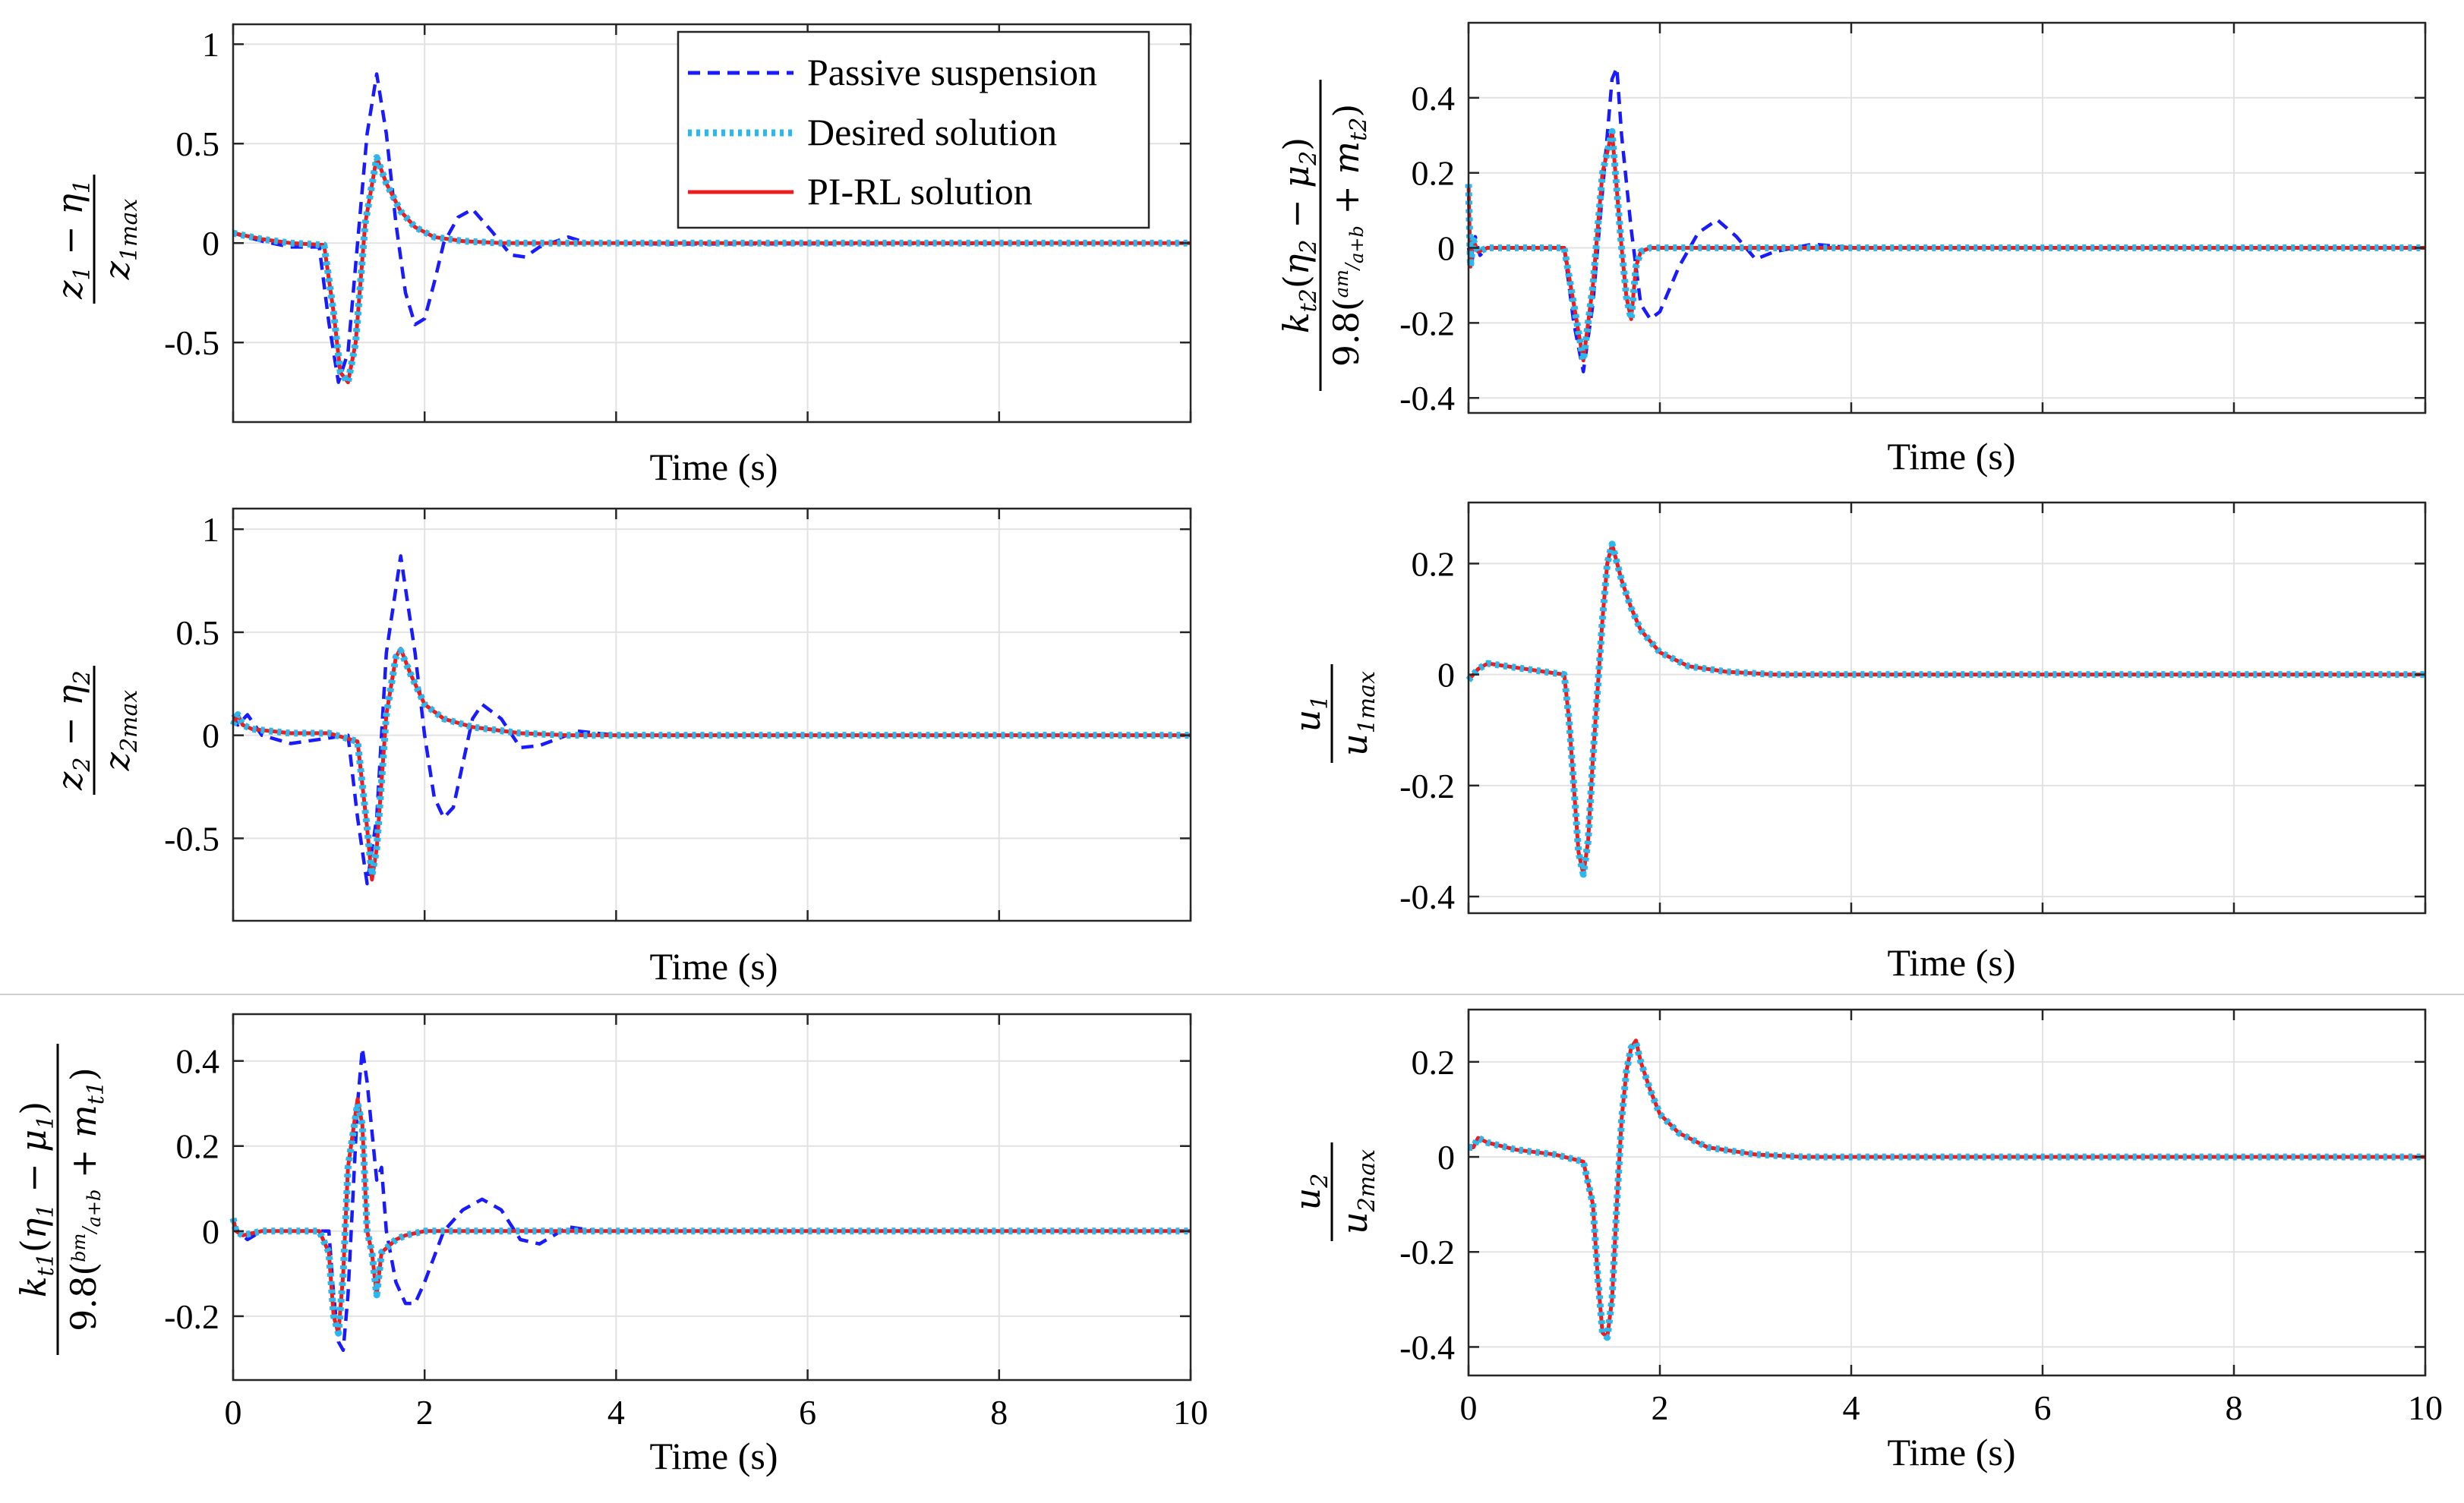  I want to click on y-axis-label: z2 − η2 z2max, so click(96, 730).